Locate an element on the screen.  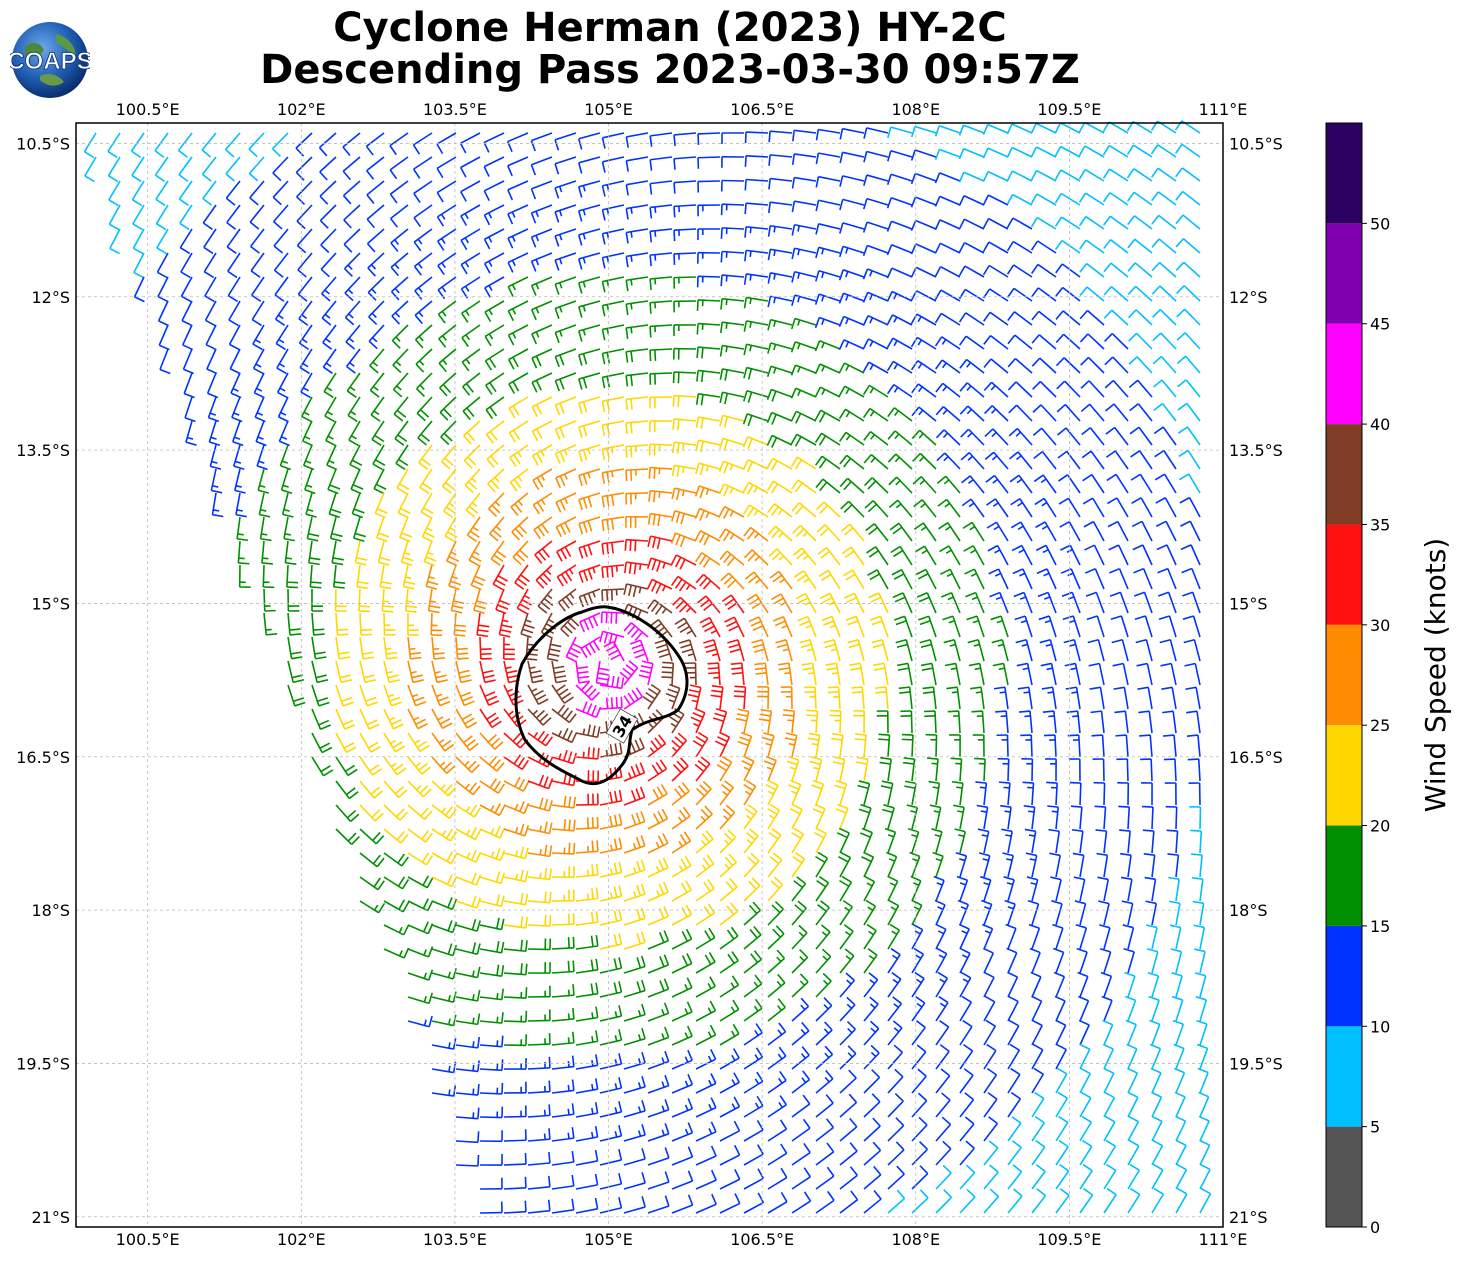
lon-tick-label-bottom: 103.5°E is located at coordinates (455, 1239).